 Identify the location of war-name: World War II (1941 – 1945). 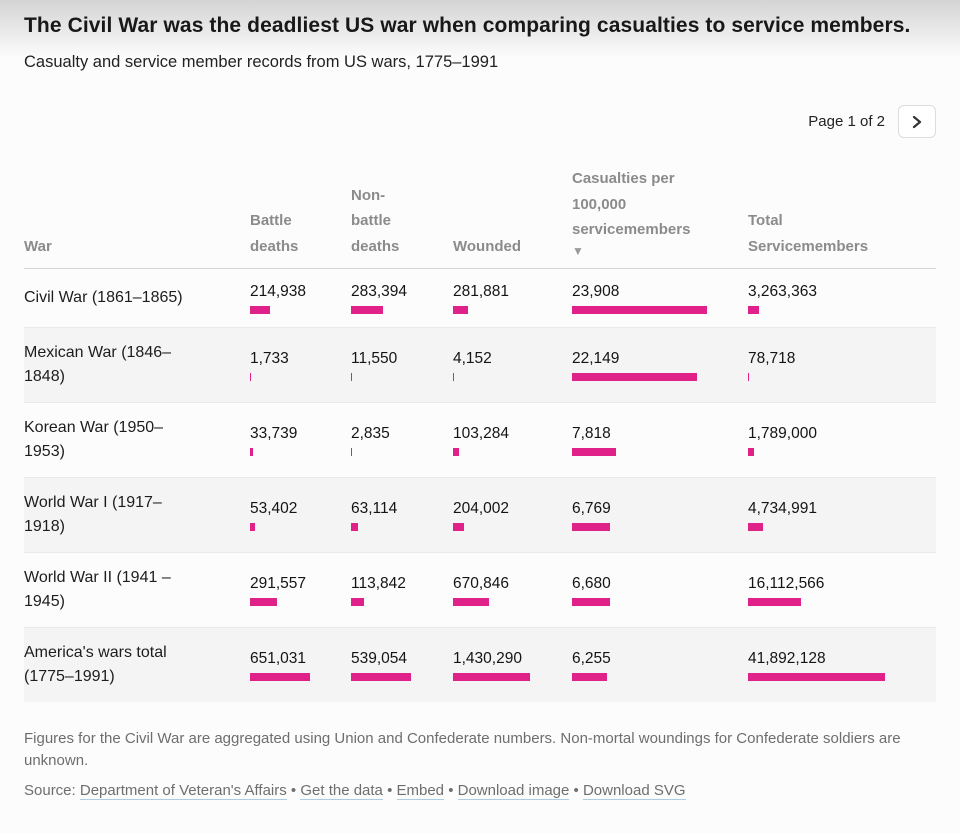
(97, 589).